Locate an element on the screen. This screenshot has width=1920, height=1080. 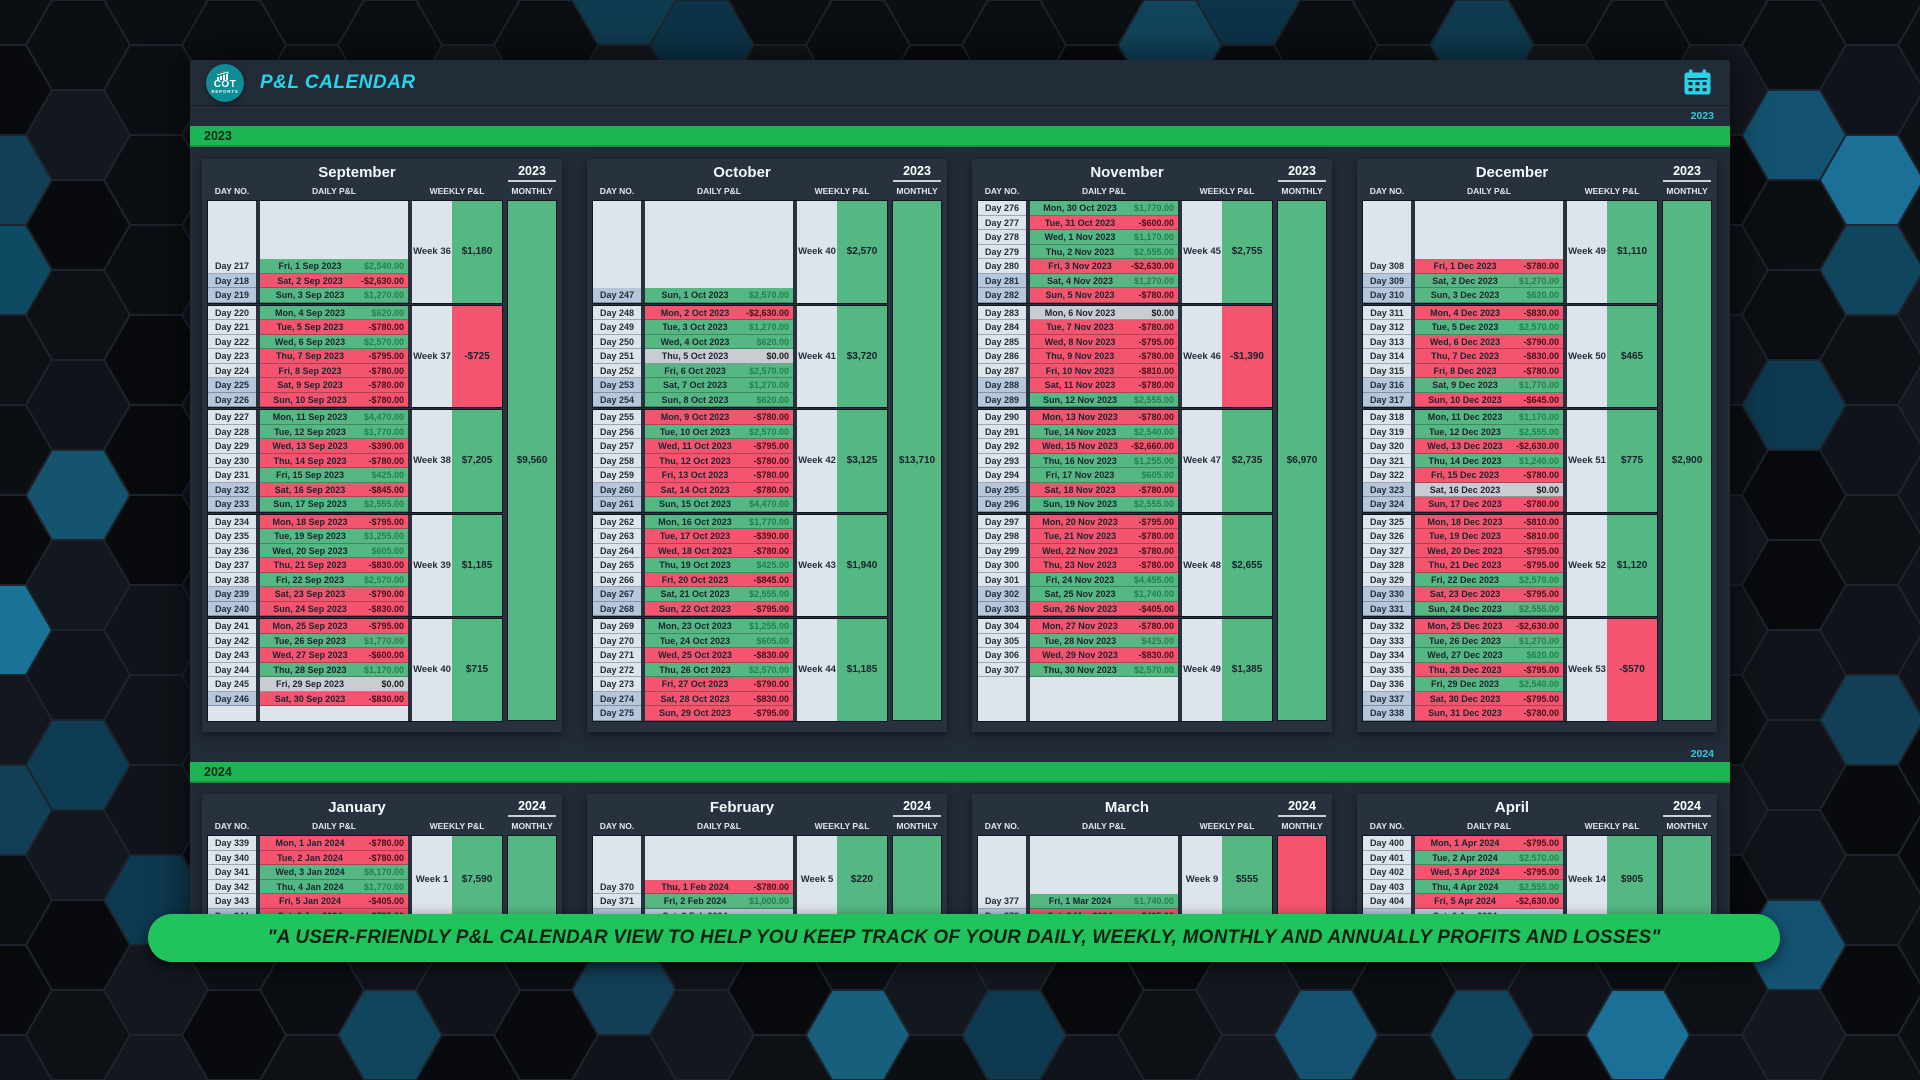
week-label-cell: Week 1 is located at coordinates (432, 879).